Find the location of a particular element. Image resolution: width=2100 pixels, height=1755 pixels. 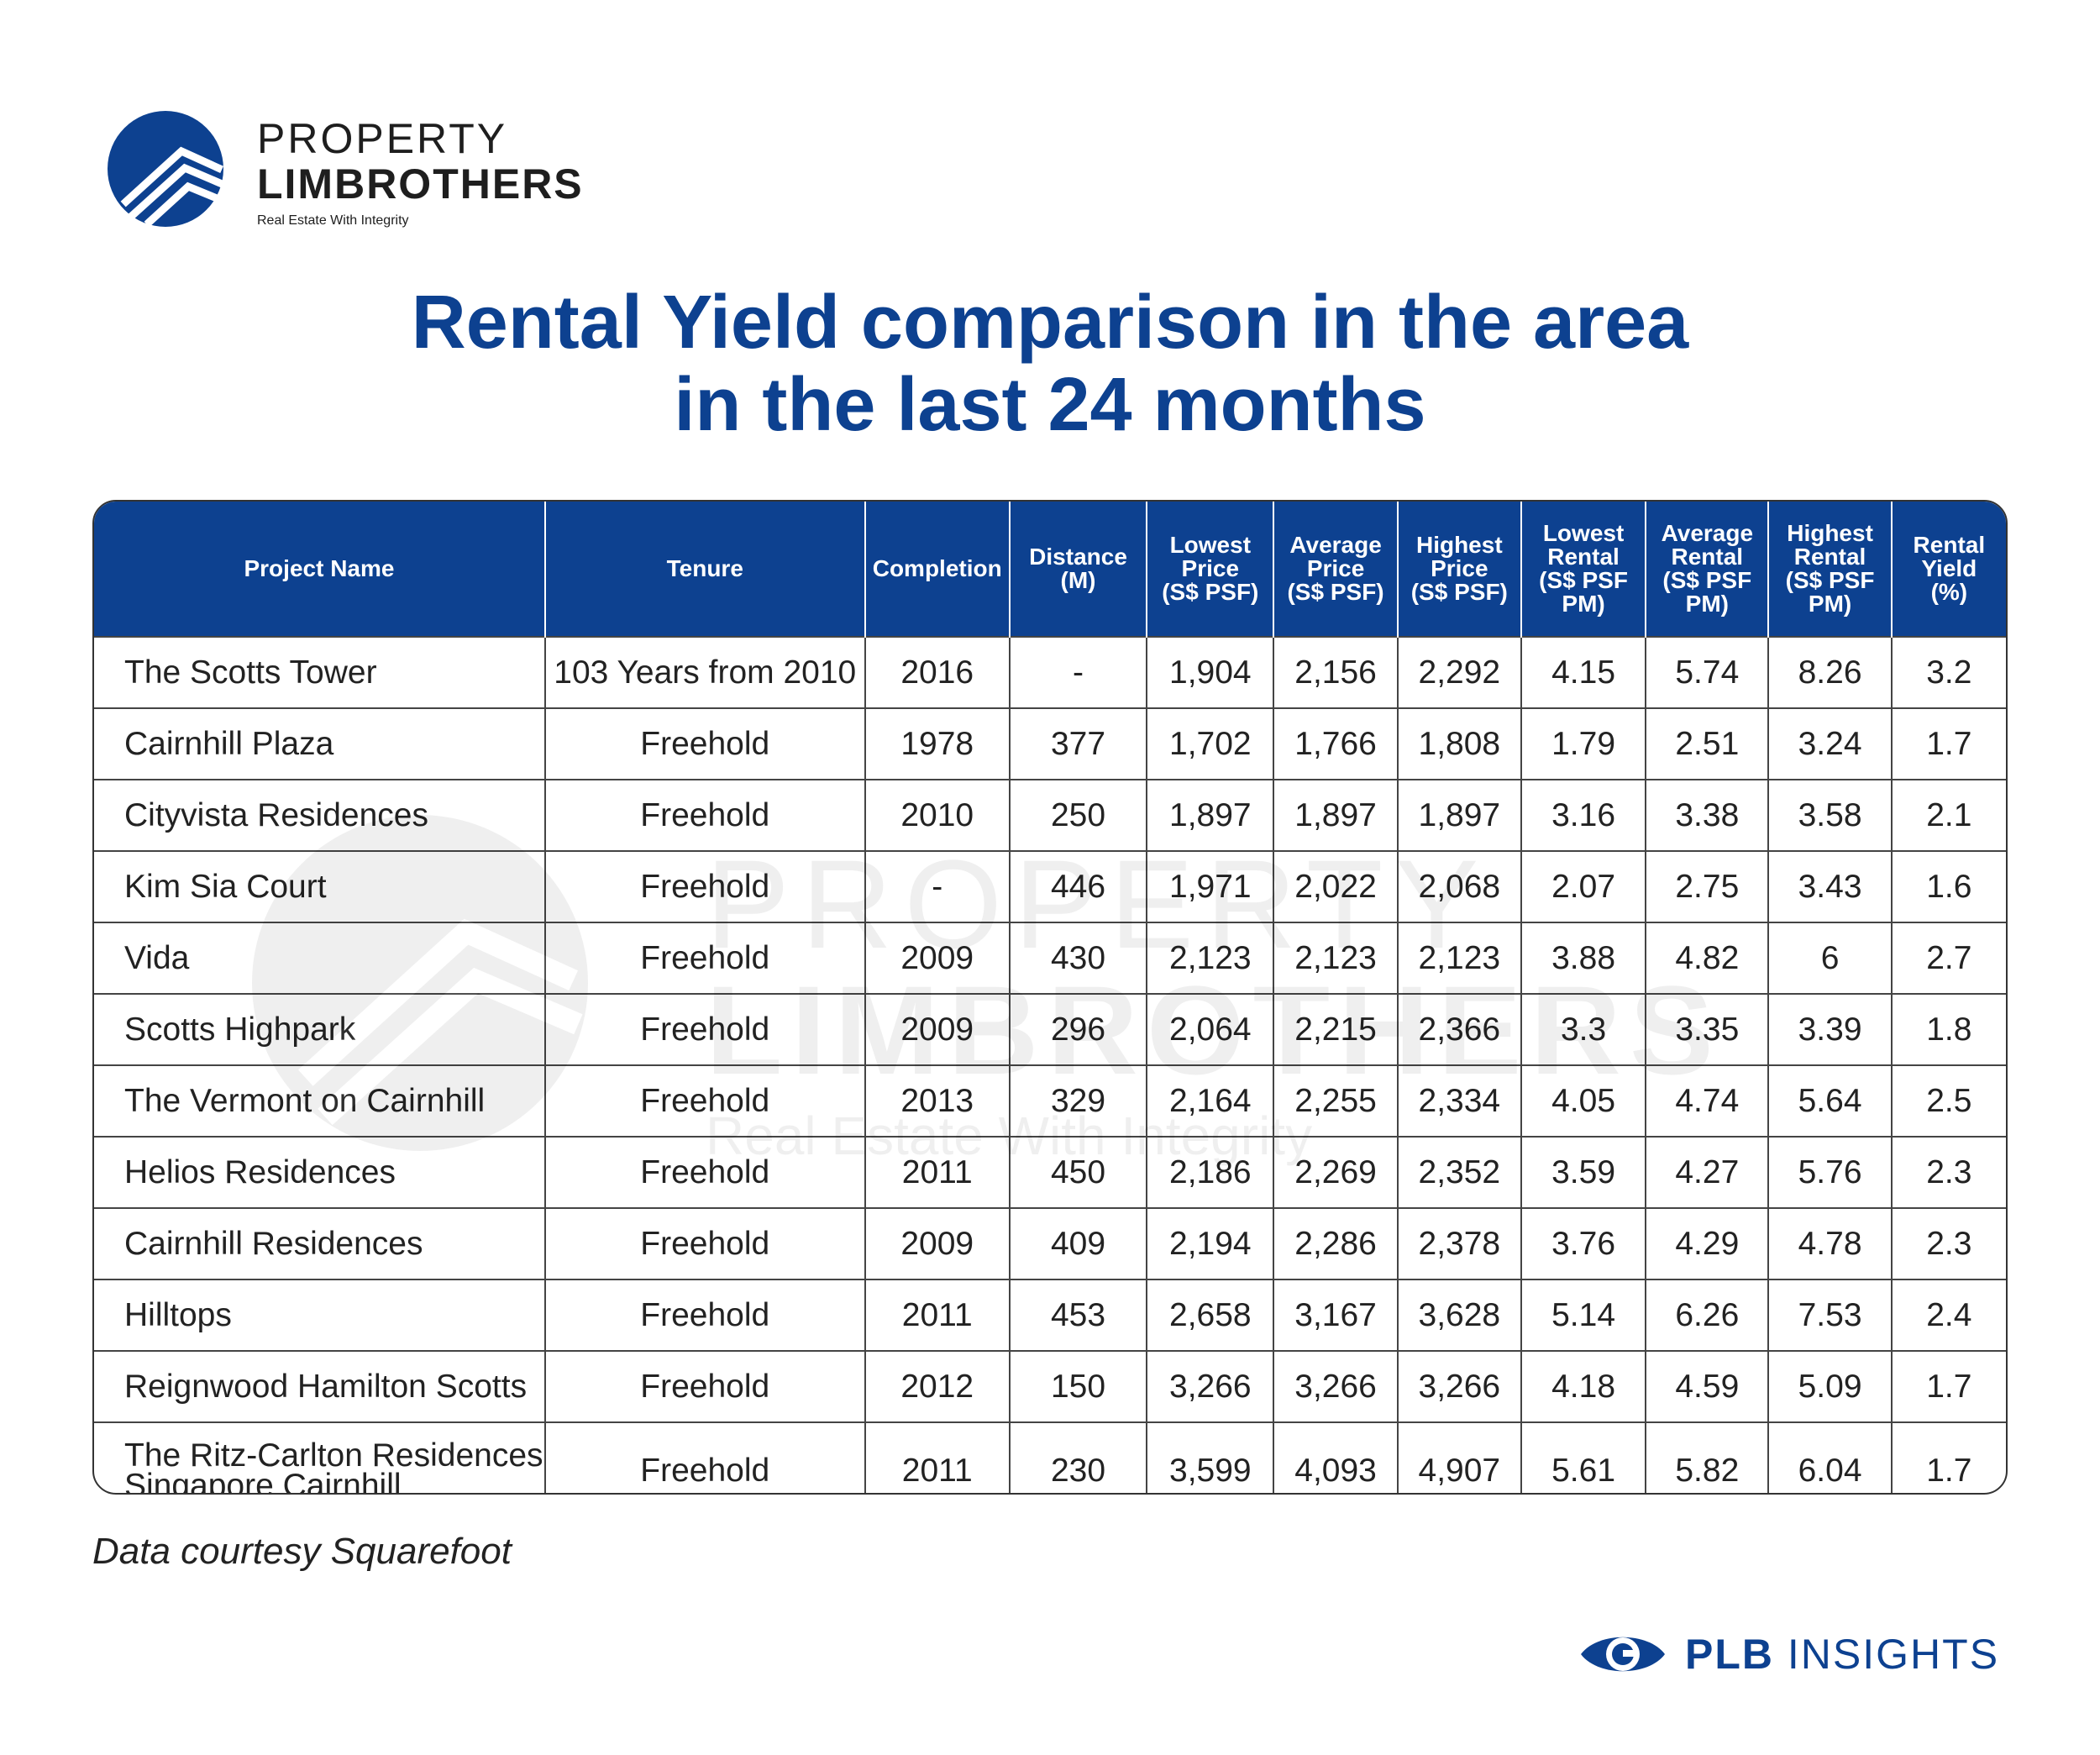

table-cell: 2.3 is located at coordinates (1948, 1172).